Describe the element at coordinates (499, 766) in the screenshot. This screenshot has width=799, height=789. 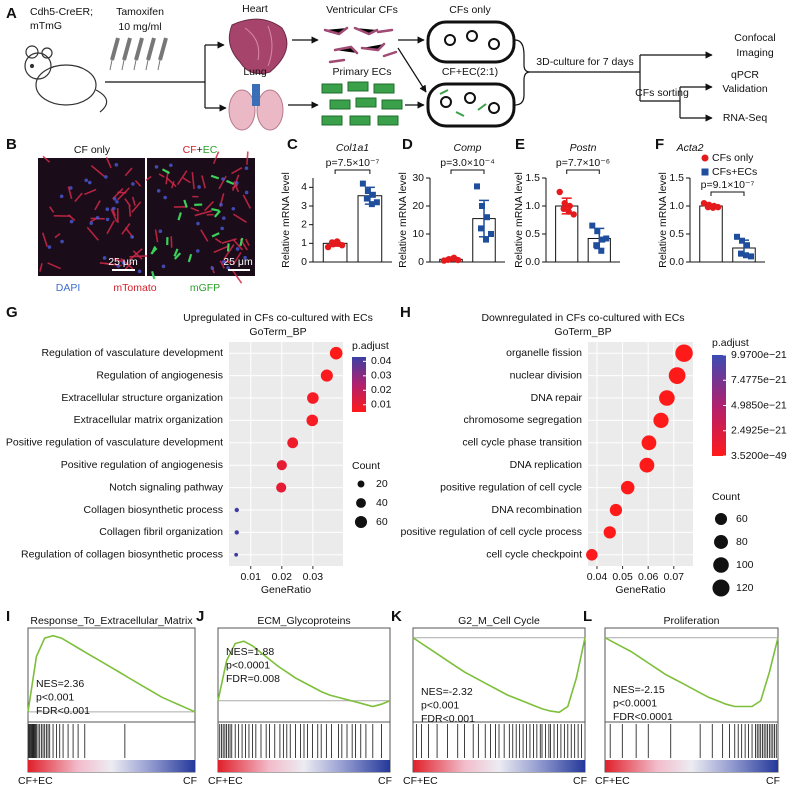
I see `rank-heatmap` at that location.